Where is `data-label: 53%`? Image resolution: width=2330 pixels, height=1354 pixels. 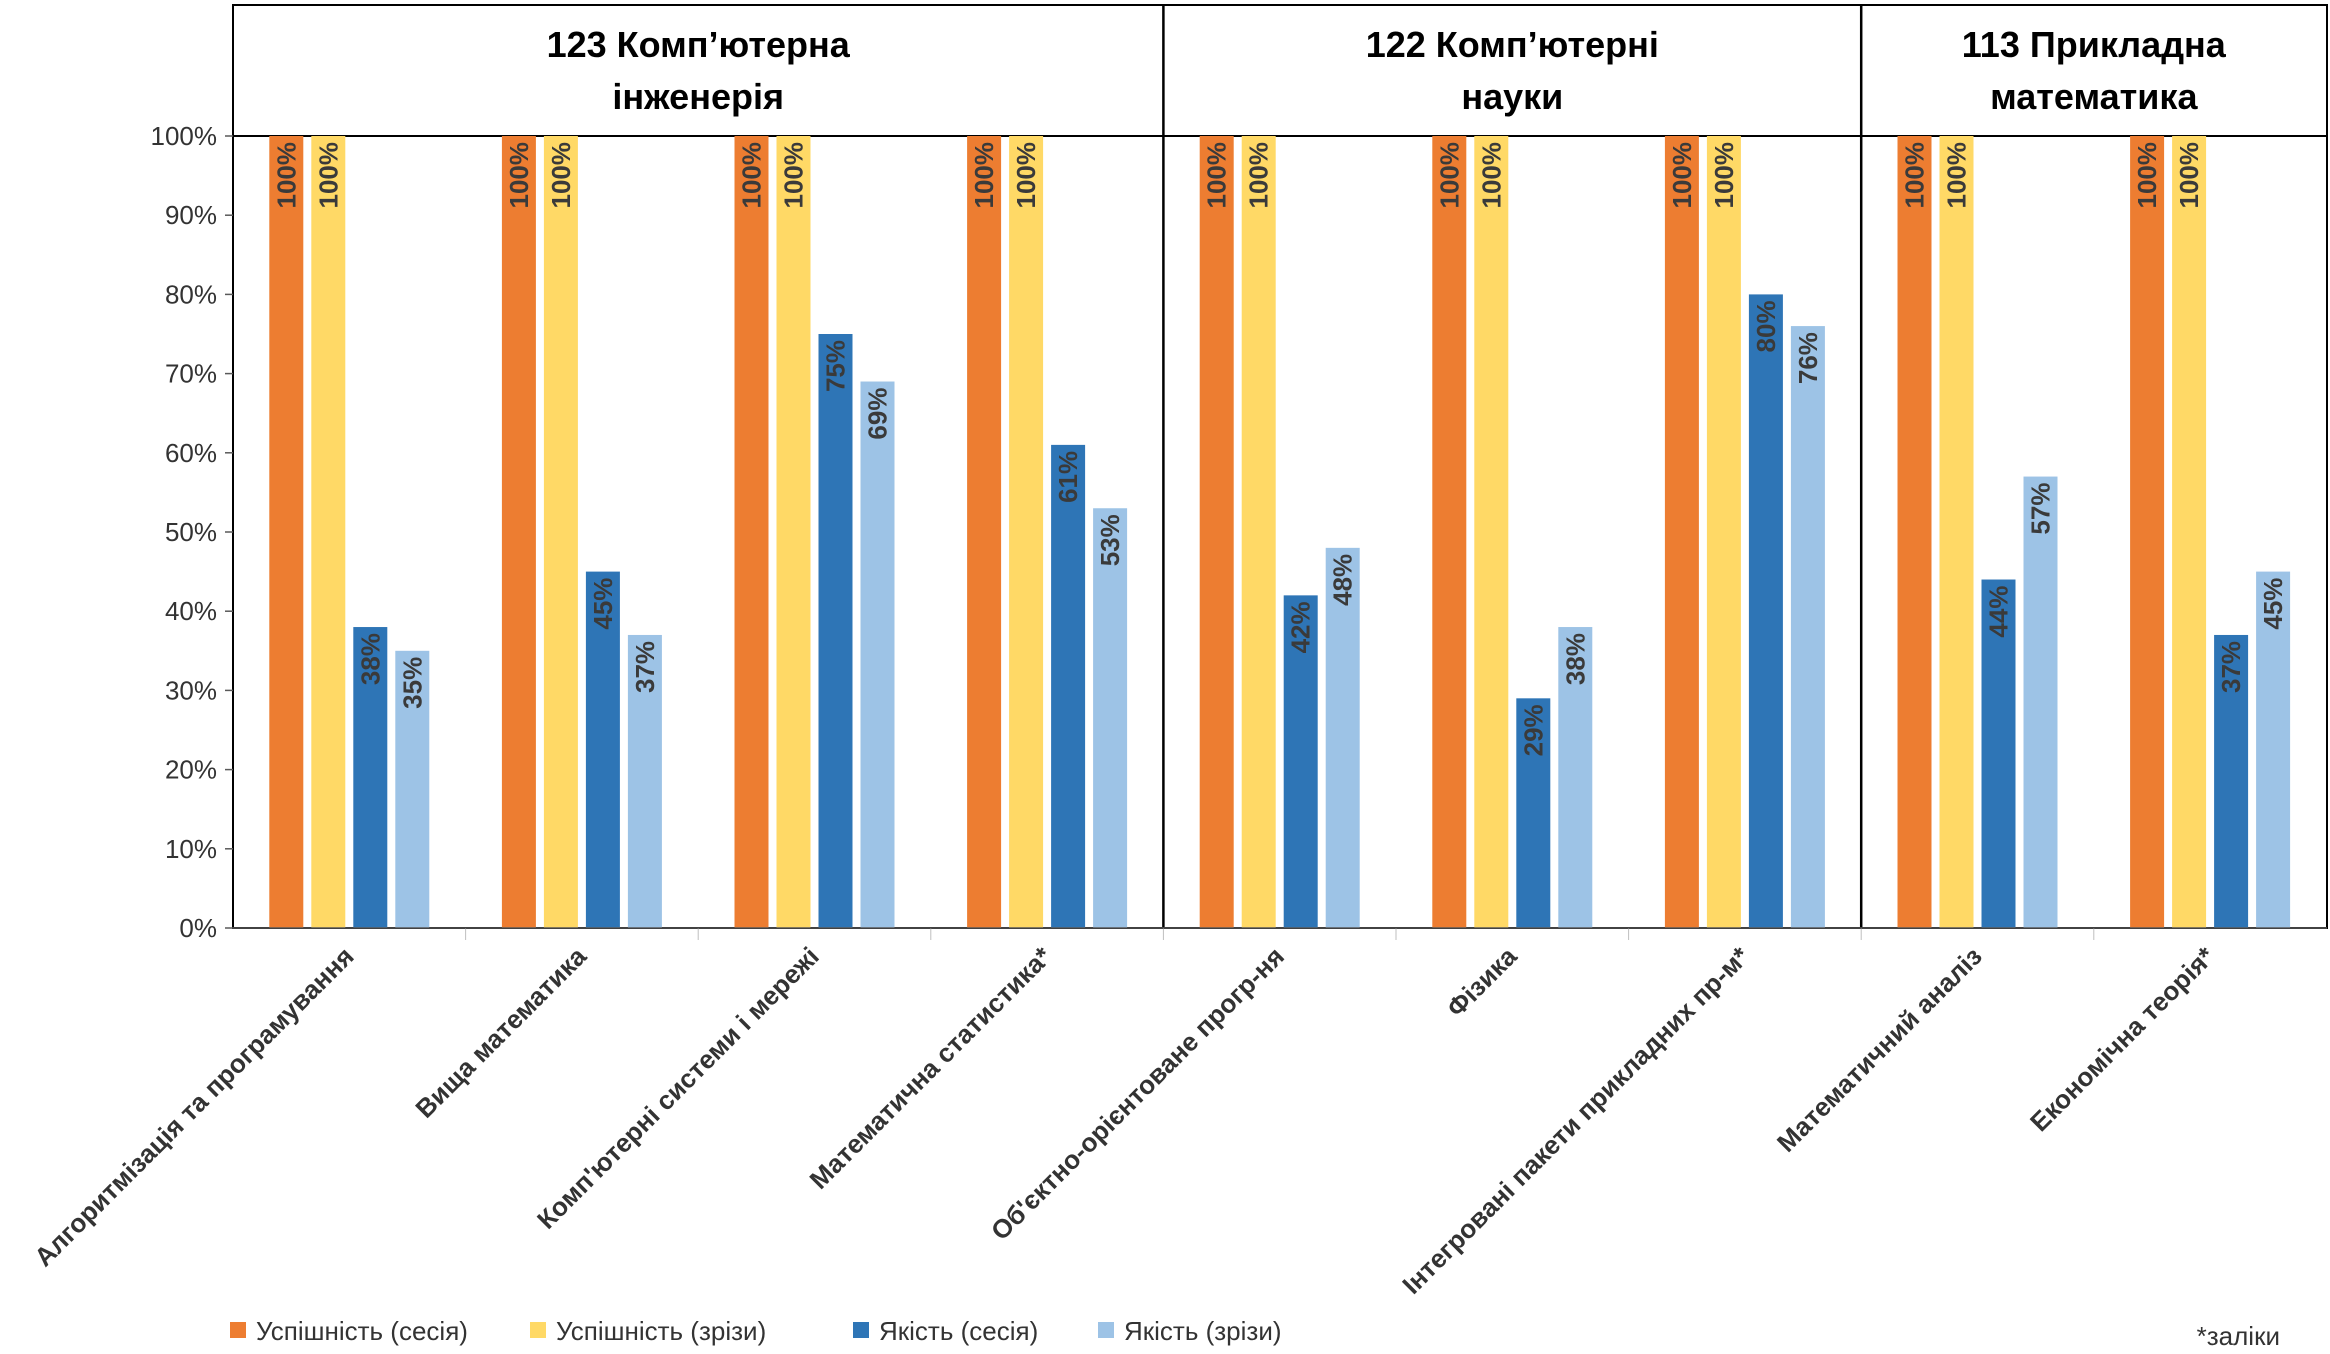 data-label: 53% is located at coordinates (1110, 540).